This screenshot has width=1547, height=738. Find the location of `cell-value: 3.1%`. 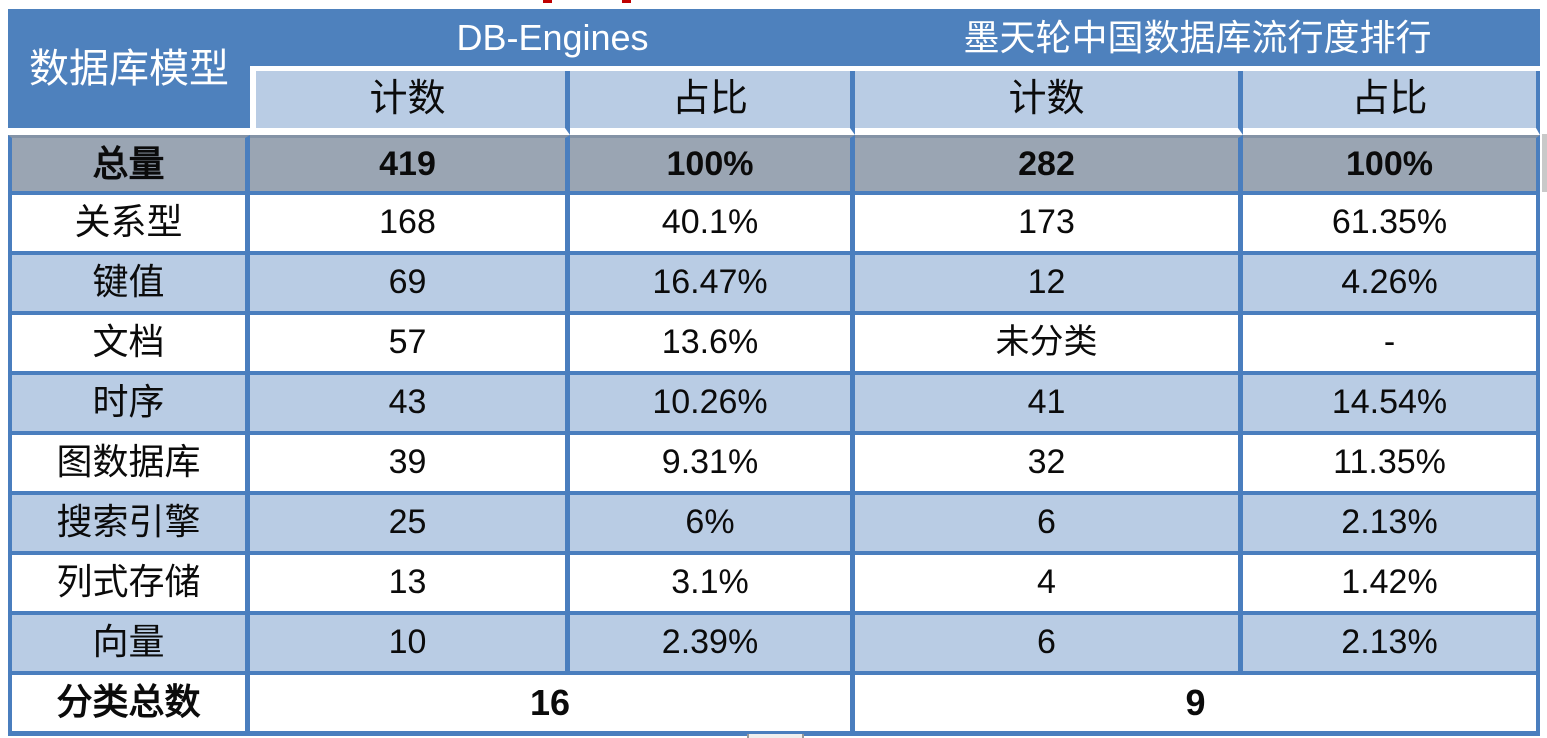

cell-value: 3.1% is located at coordinates (712, 585).